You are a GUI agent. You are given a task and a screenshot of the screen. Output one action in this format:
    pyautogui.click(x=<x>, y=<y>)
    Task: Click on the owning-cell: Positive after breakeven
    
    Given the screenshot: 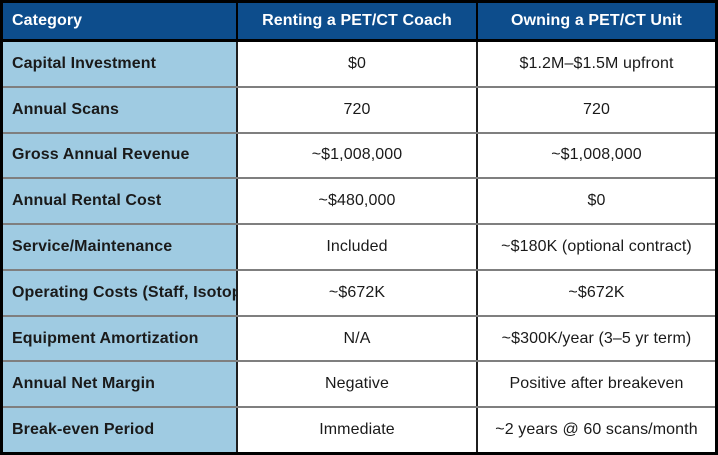 What is the action you would take?
    pyautogui.click(x=596, y=384)
    